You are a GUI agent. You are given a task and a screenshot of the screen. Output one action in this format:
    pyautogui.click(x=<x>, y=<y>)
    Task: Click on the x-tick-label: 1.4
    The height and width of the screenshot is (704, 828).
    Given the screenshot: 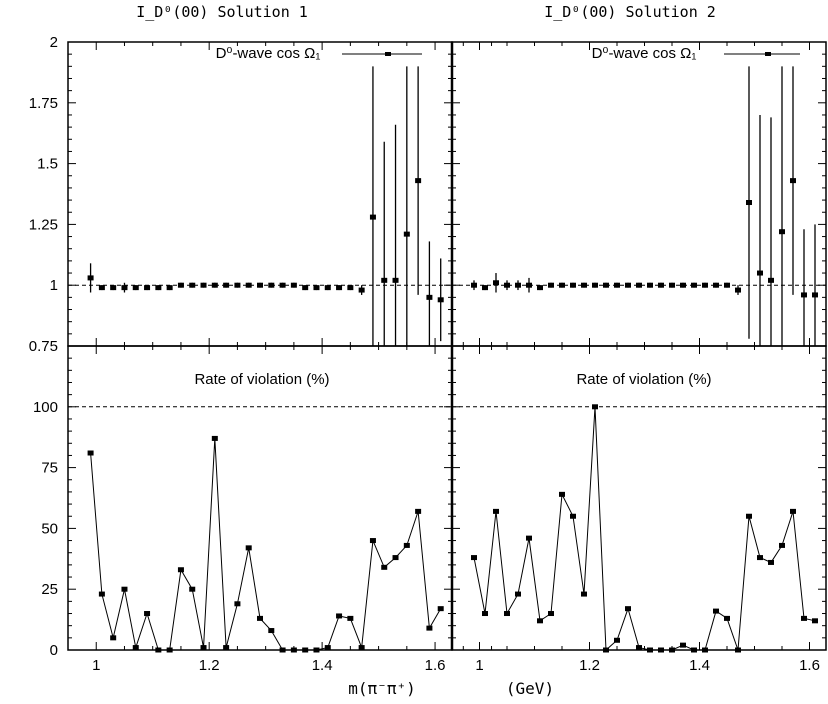 What is the action you would take?
    pyautogui.click(x=699, y=665)
    